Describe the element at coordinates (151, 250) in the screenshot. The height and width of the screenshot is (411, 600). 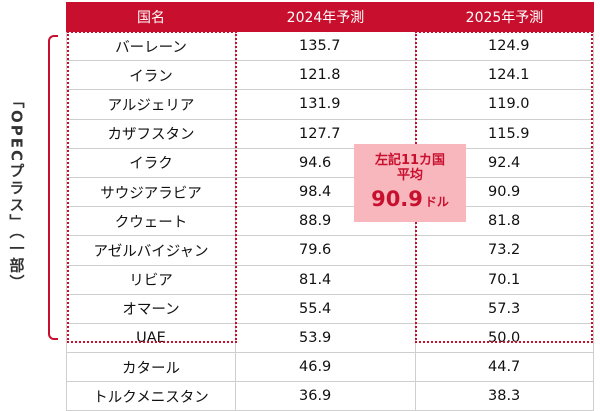
I see `country-cell: アゼルバイジャン` at that location.